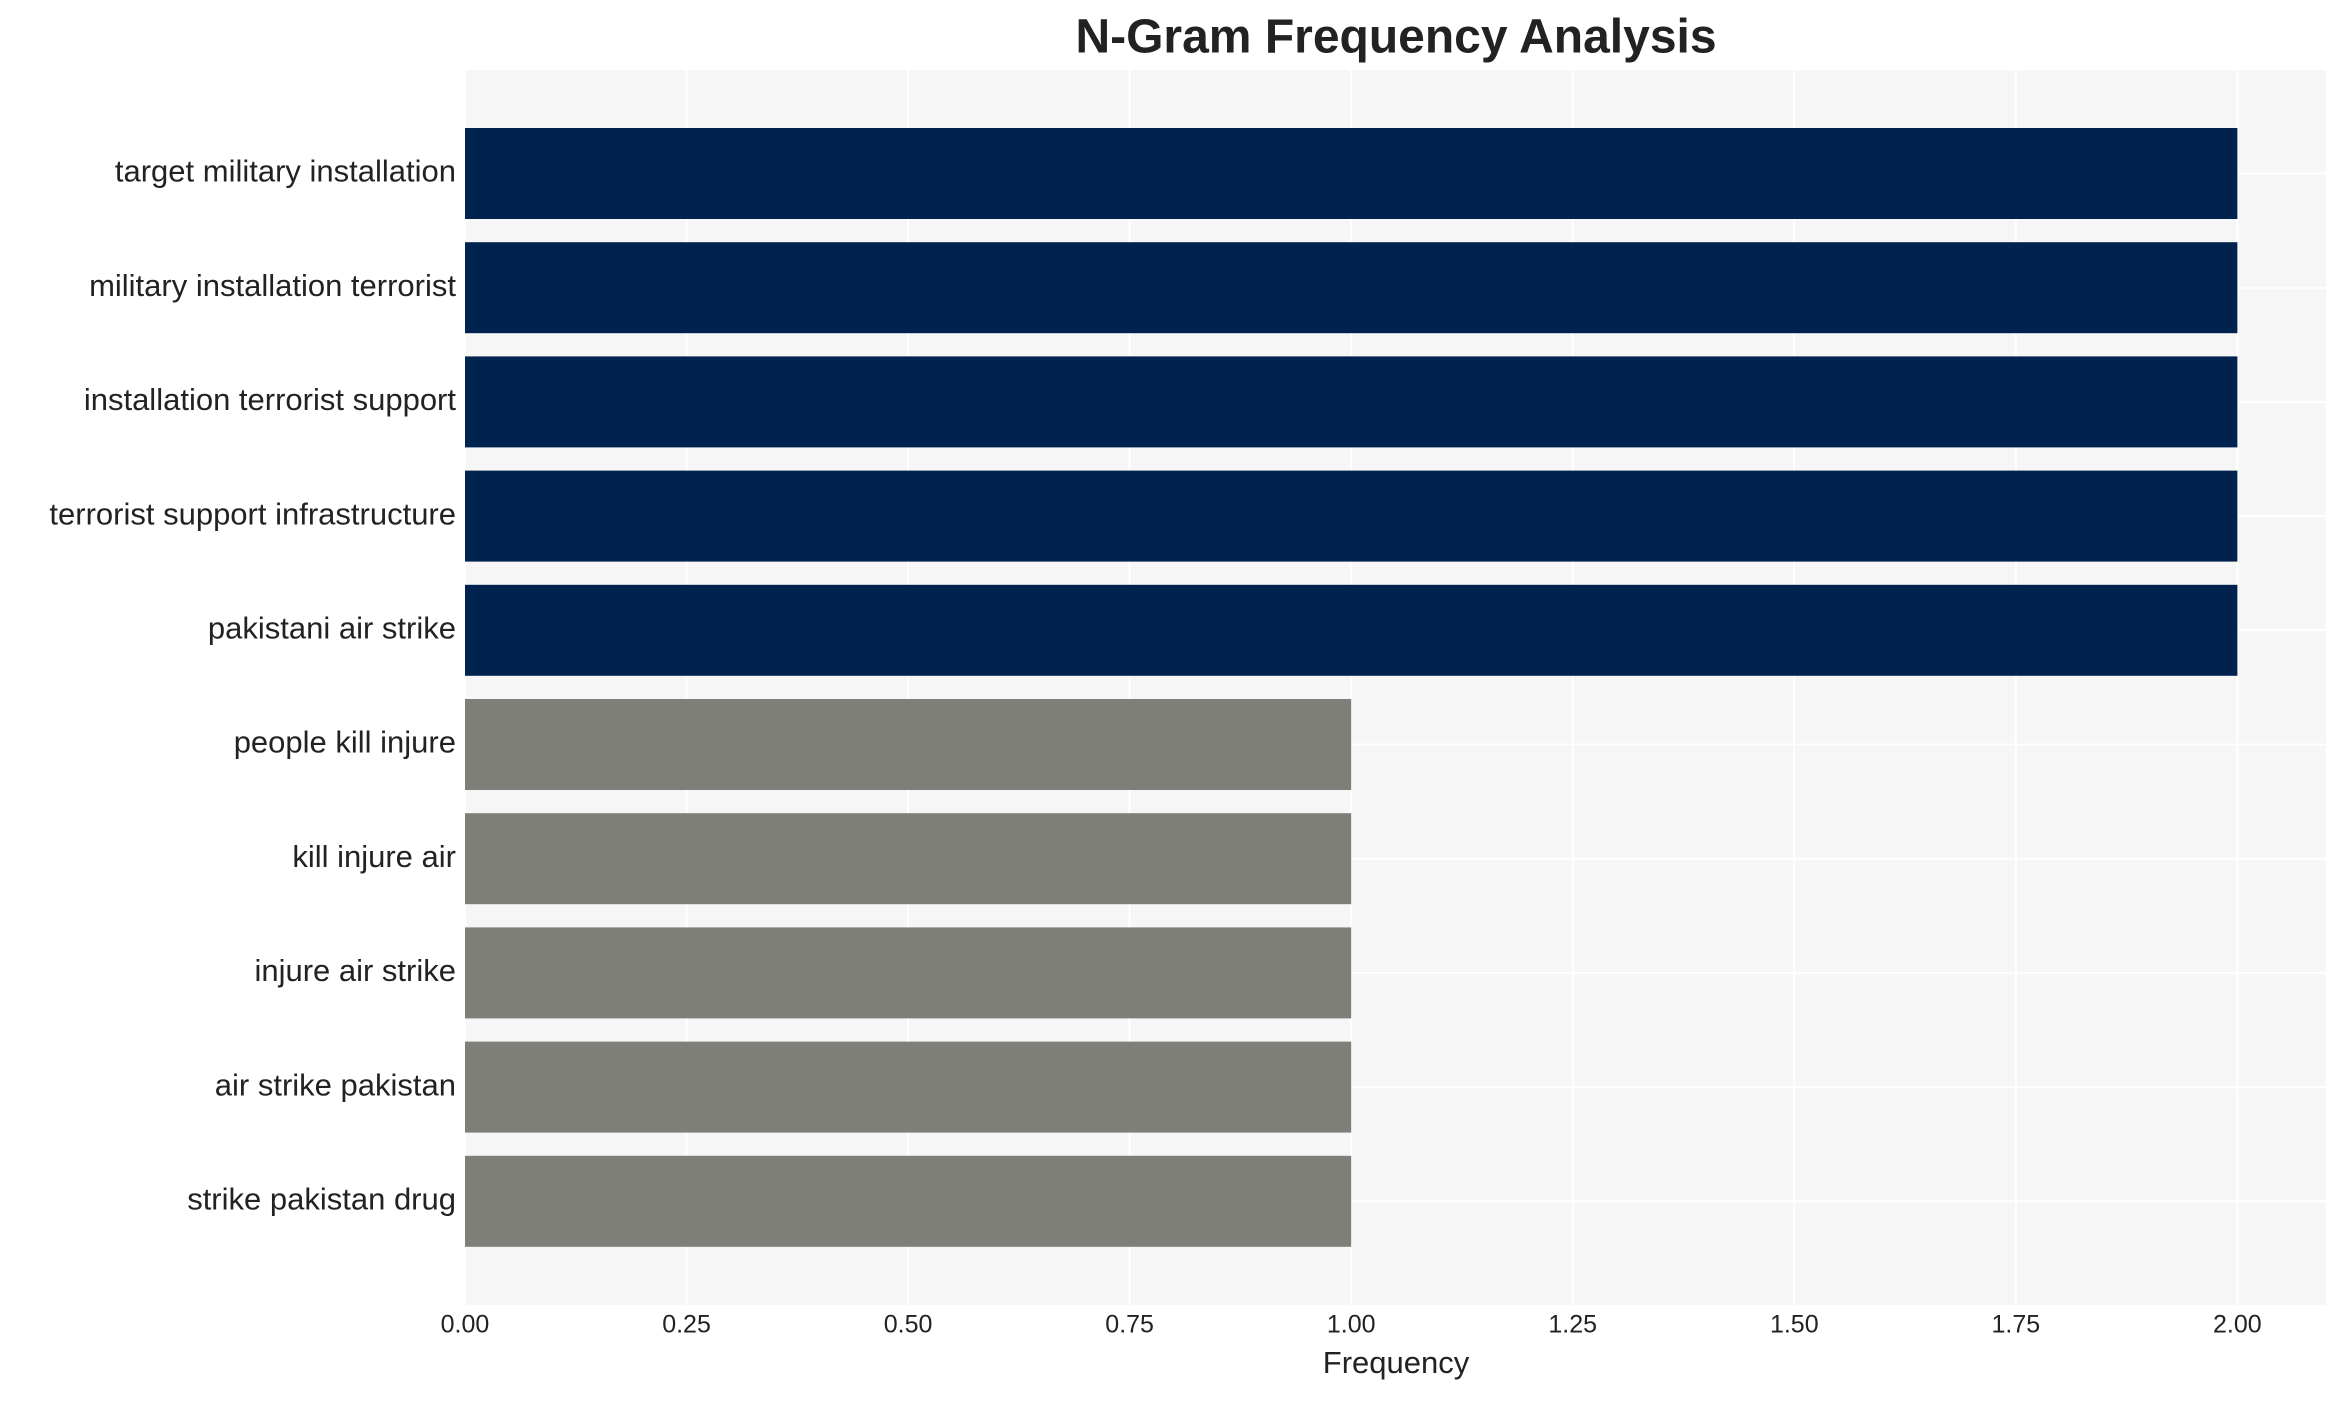 The image size is (2346, 1402). Describe the element at coordinates (285, 171) in the screenshot. I see `y-tick-label: target military installation` at that location.